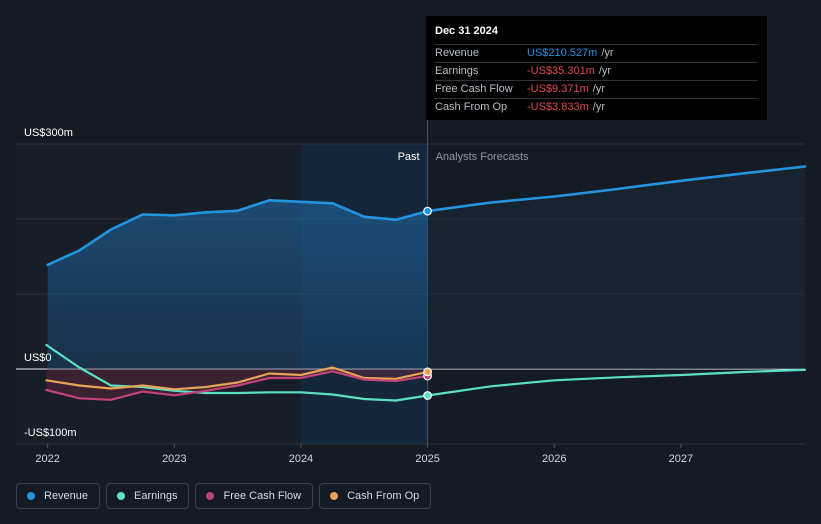  What do you see at coordinates (457, 71) in the screenshot?
I see `tooltip-row-label: Earnings` at bounding box center [457, 71].